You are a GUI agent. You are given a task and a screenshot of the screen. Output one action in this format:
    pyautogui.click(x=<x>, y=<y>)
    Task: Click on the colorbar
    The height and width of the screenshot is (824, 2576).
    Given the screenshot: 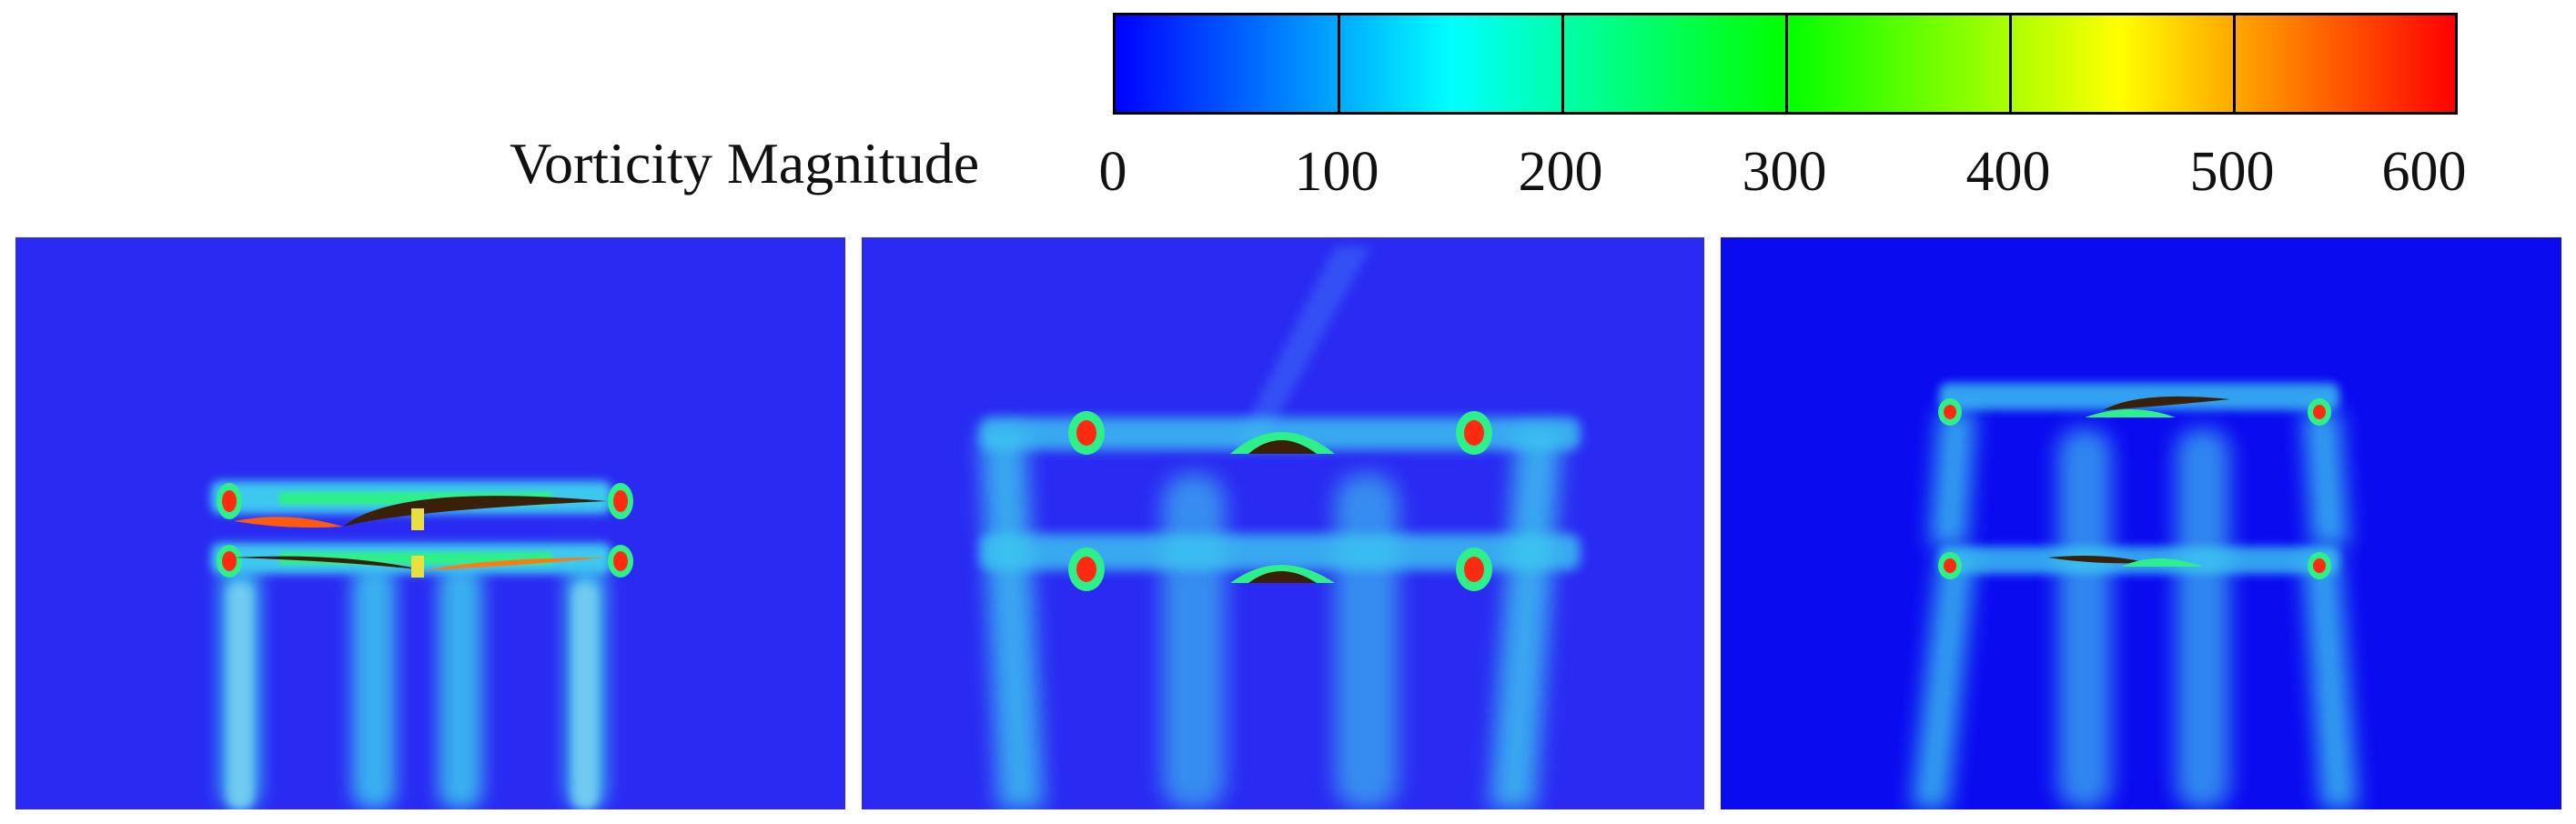 What is the action you would take?
    pyautogui.click(x=1786, y=64)
    